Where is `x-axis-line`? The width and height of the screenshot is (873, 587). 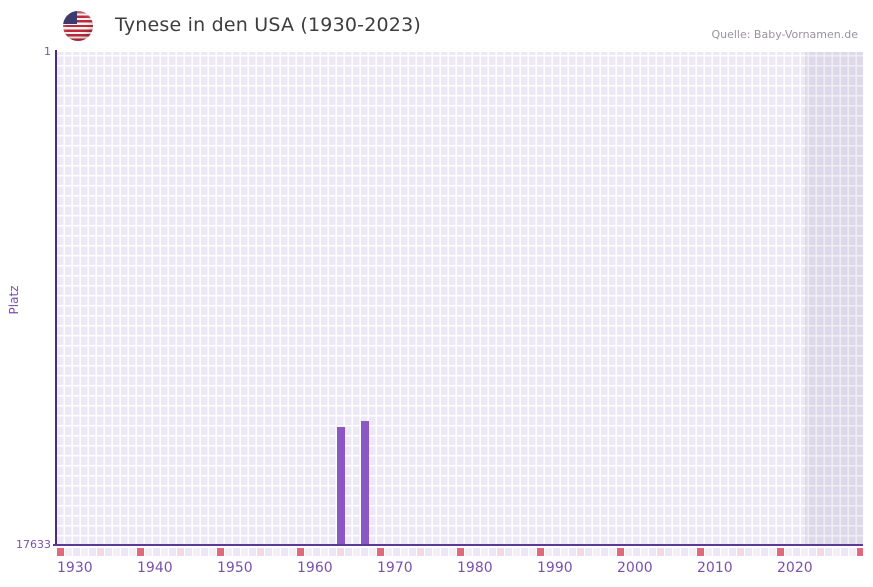
x-axis-line is located at coordinates (458, 545).